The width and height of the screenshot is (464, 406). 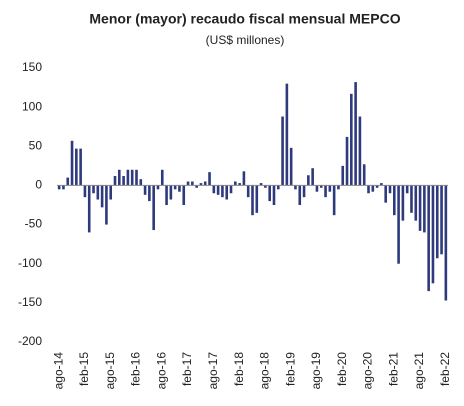 I want to click on x-tick-label: feb-19, so click(x=290, y=369).